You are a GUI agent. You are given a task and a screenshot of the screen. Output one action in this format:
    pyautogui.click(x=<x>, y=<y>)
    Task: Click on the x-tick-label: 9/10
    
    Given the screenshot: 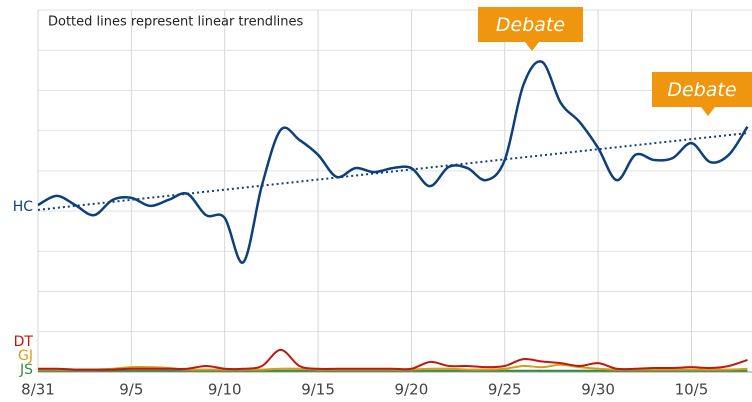 What is the action you would take?
    pyautogui.click(x=225, y=390)
    